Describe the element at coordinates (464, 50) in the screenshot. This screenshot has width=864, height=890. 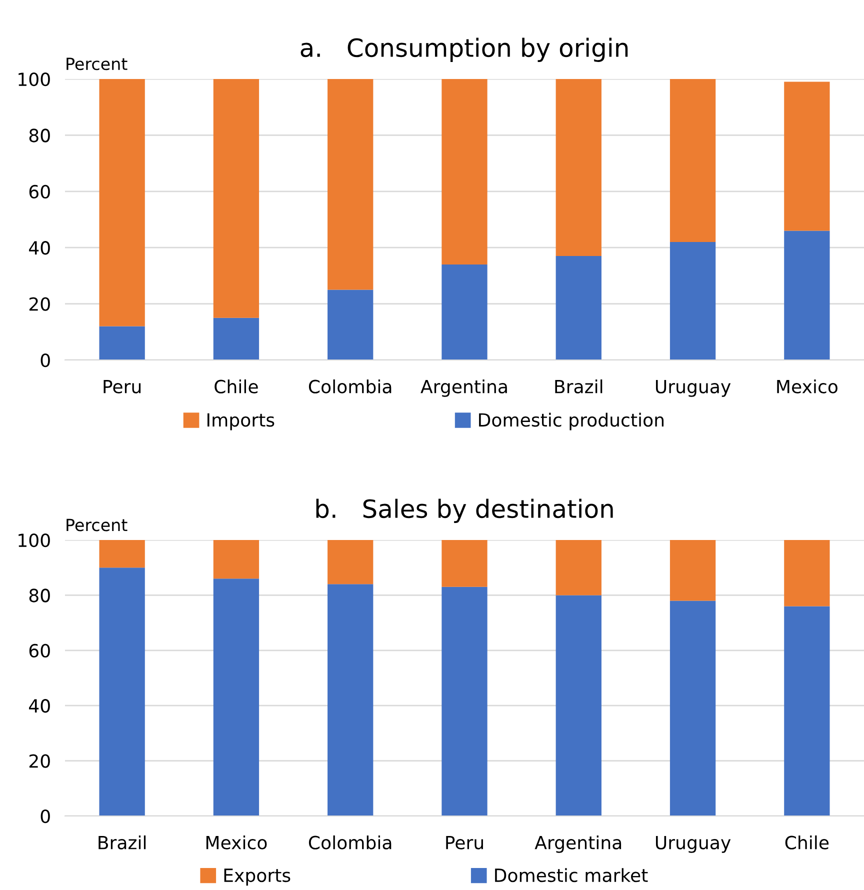
I see `chart-title: a. Consumption by origin` at that location.